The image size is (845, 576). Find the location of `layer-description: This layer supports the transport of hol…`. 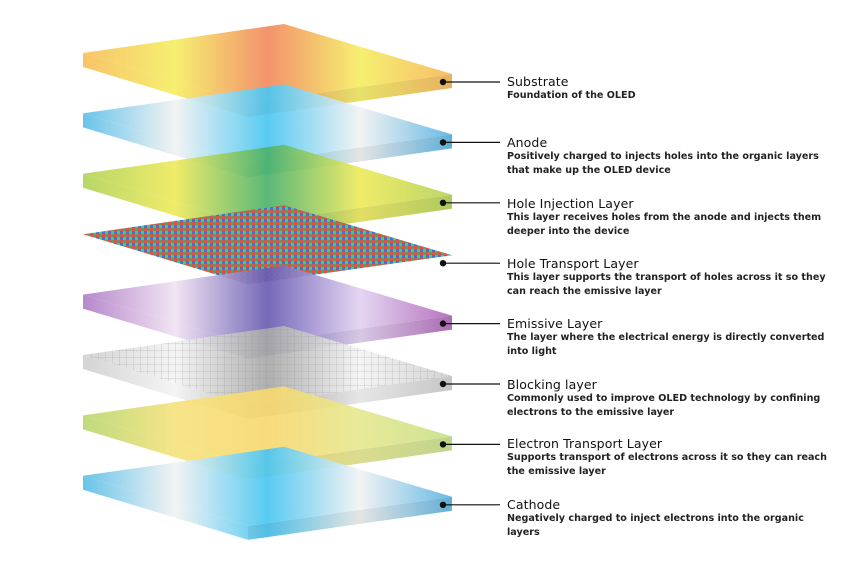

layer-description: This layer supports the transport of hol… is located at coordinates (666, 284).